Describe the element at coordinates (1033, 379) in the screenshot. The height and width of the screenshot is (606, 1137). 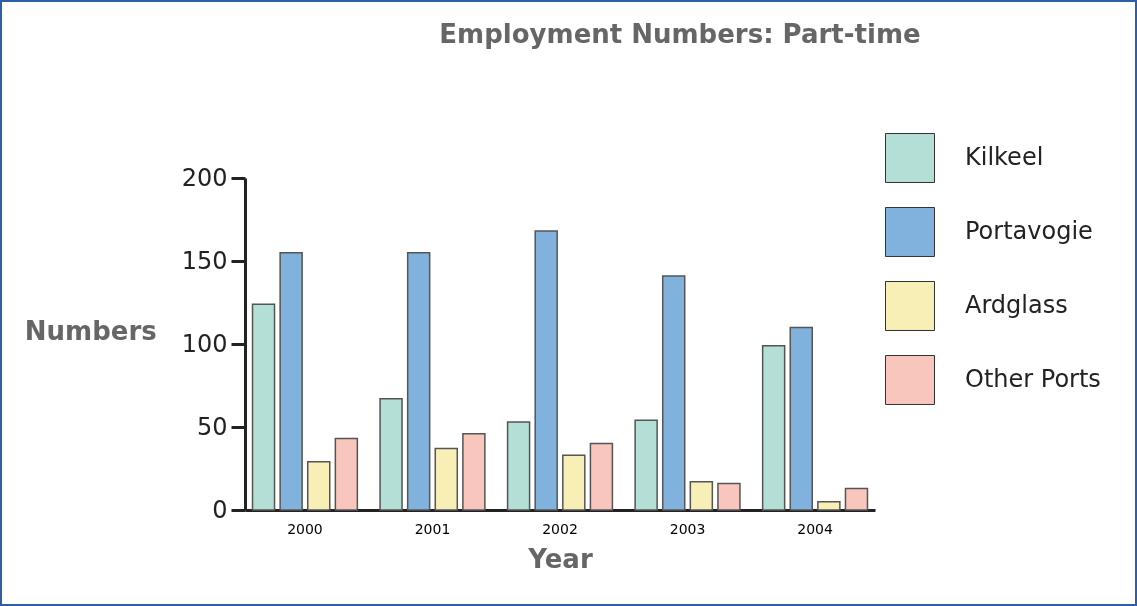
I see `legend-label: Other Ports` at that location.